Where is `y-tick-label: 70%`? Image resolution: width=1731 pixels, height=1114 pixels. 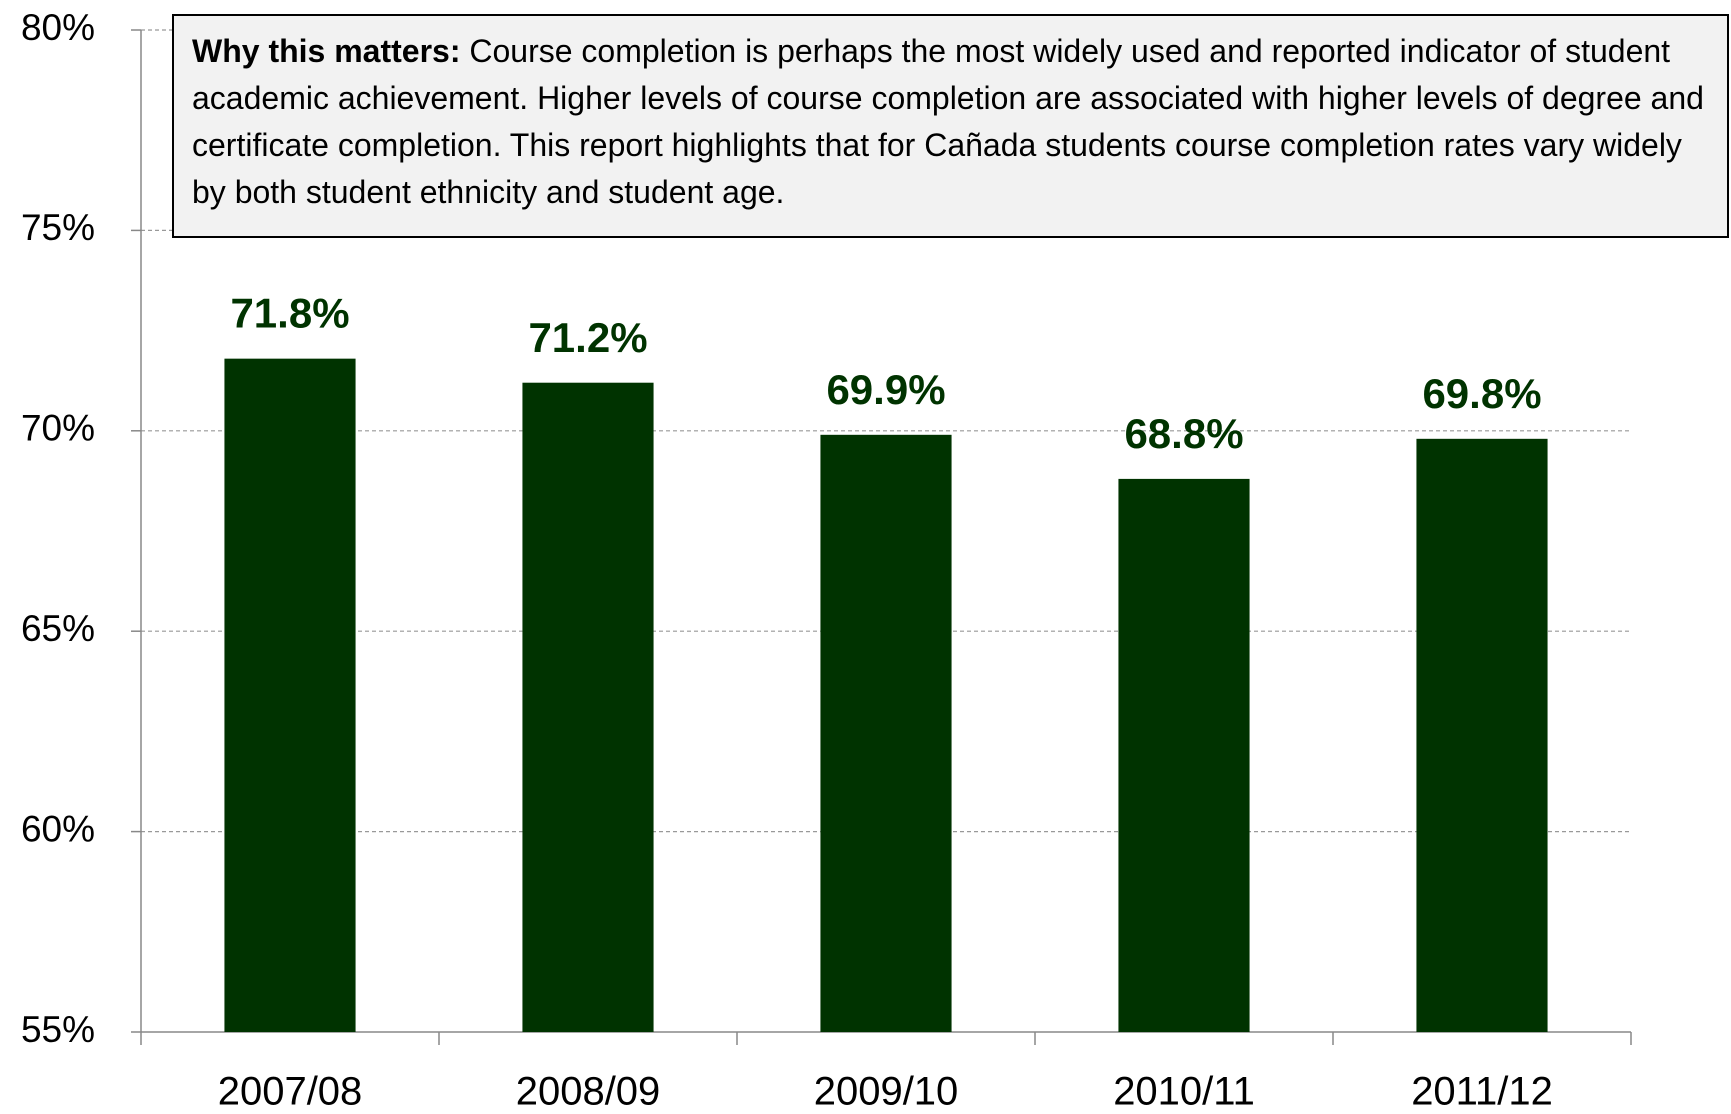 y-tick-label: 70% is located at coordinates (58, 428).